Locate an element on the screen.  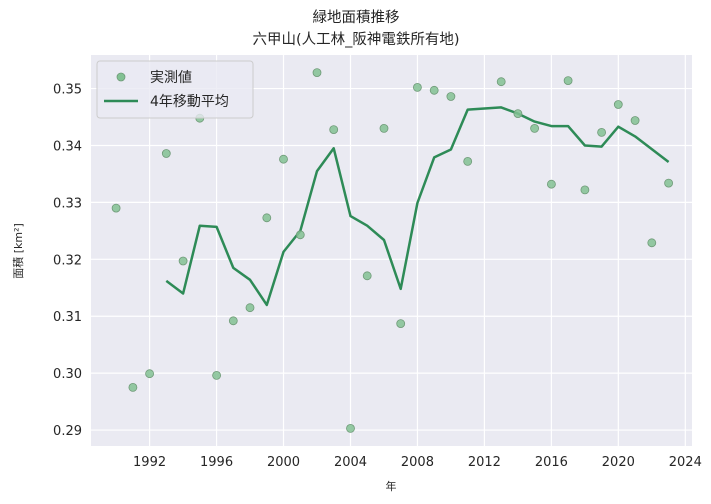
y-tick-label: 0.34 is located at coordinates (67, 146).